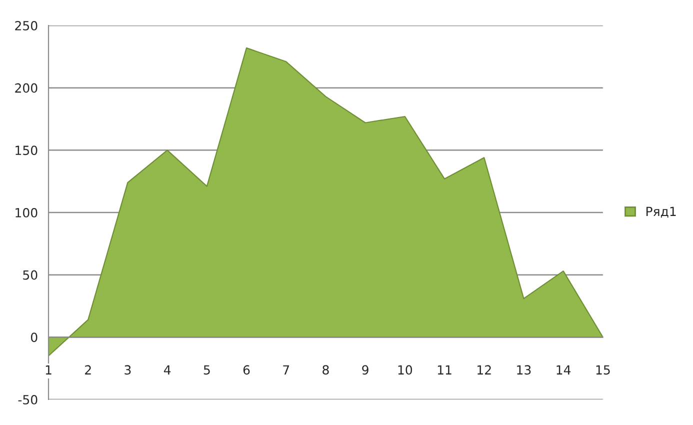 Image resolution: width=693 pixels, height=425 pixels. I want to click on y-tick-label: 250, so click(26, 25).